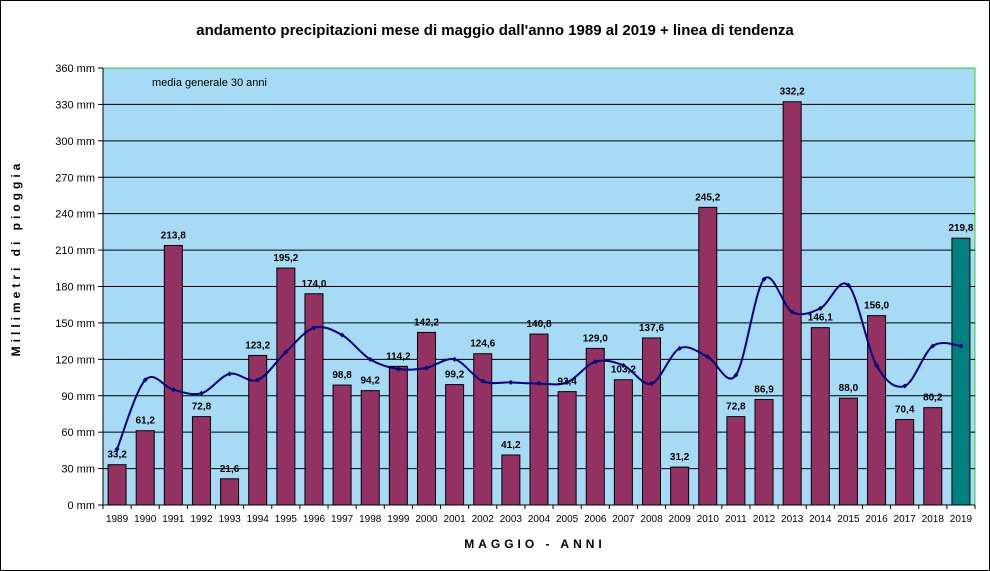 The height and width of the screenshot is (571, 990). Describe the element at coordinates (342, 375) in the screenshot. I see `value-label-1997: 98,8` at that location.